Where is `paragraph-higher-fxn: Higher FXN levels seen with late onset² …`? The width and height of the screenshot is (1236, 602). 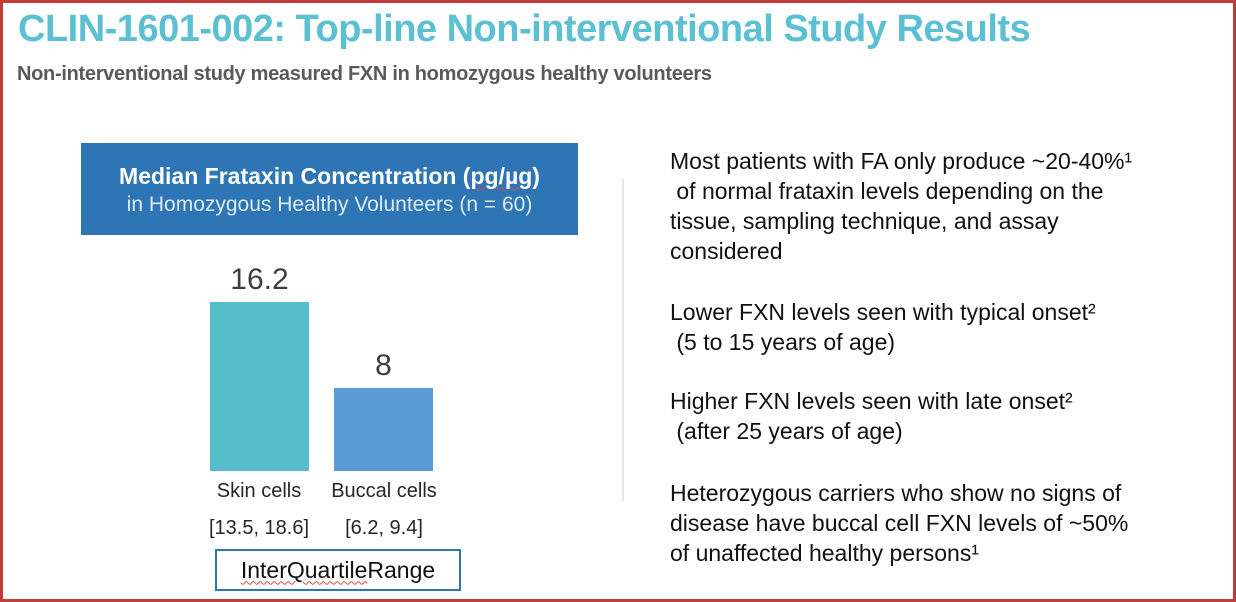
paragraph-higher-fxn: Higher FXN levels seen with late onset² … is located at coordinates (871, 416).